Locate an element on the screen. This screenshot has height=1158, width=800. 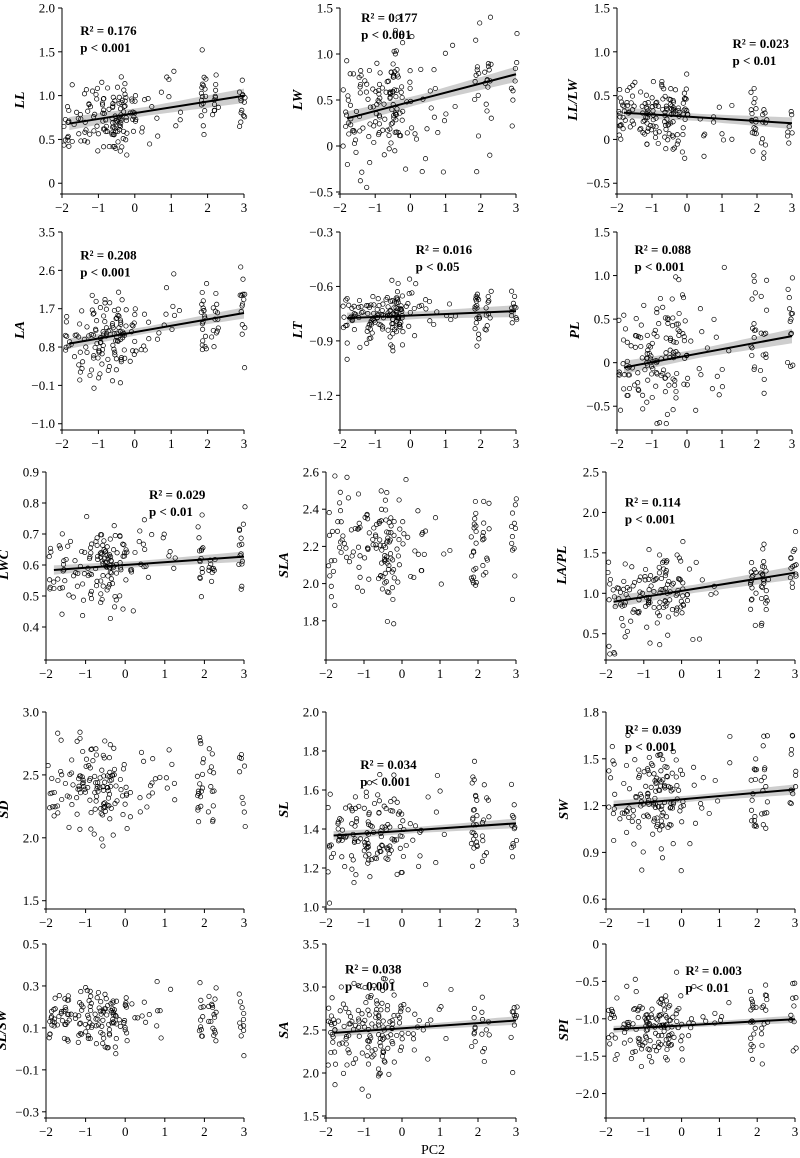
panel-sl-sw: −0.3−0.10.10.30.5−2 −1 0 1 2 3SL/SW is located at coordinates (123, 1038).